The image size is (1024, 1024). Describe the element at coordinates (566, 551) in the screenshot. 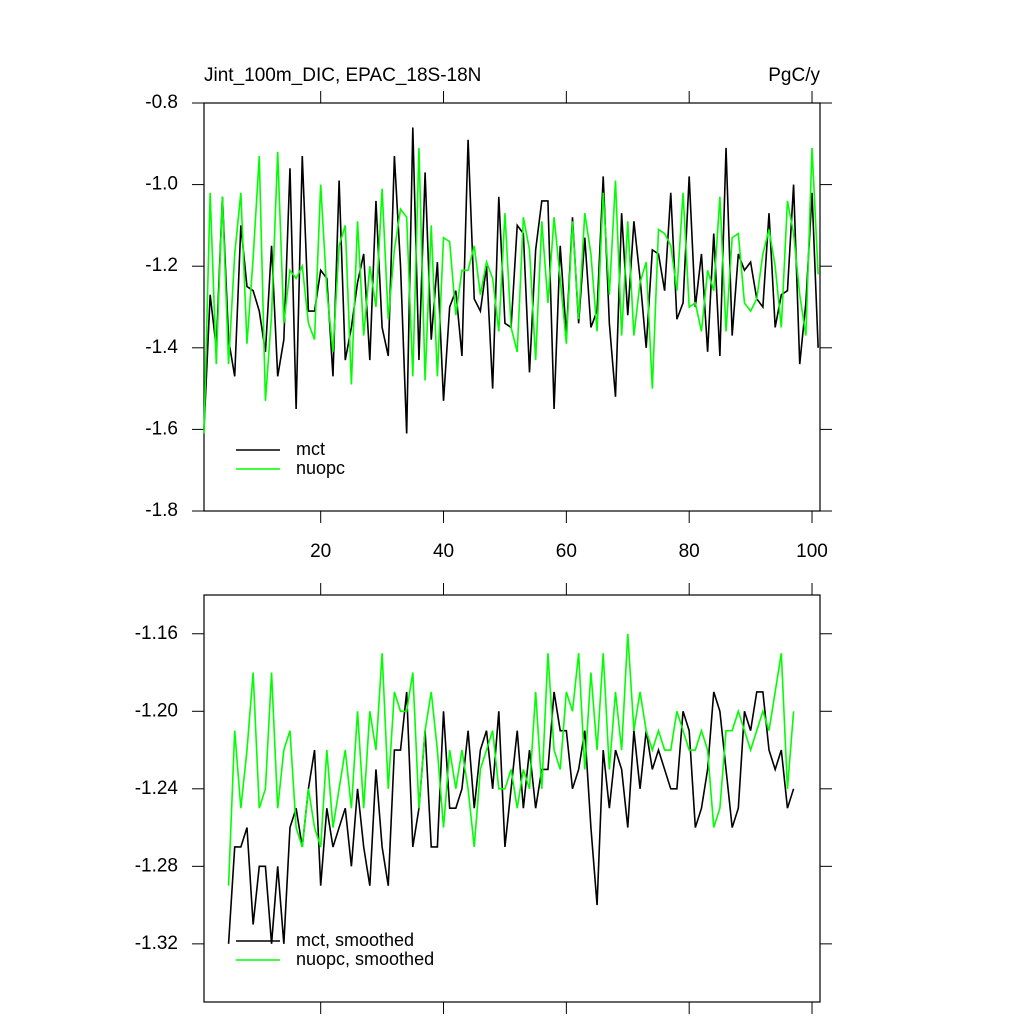

I see `x-tick-label: 60` at that location.